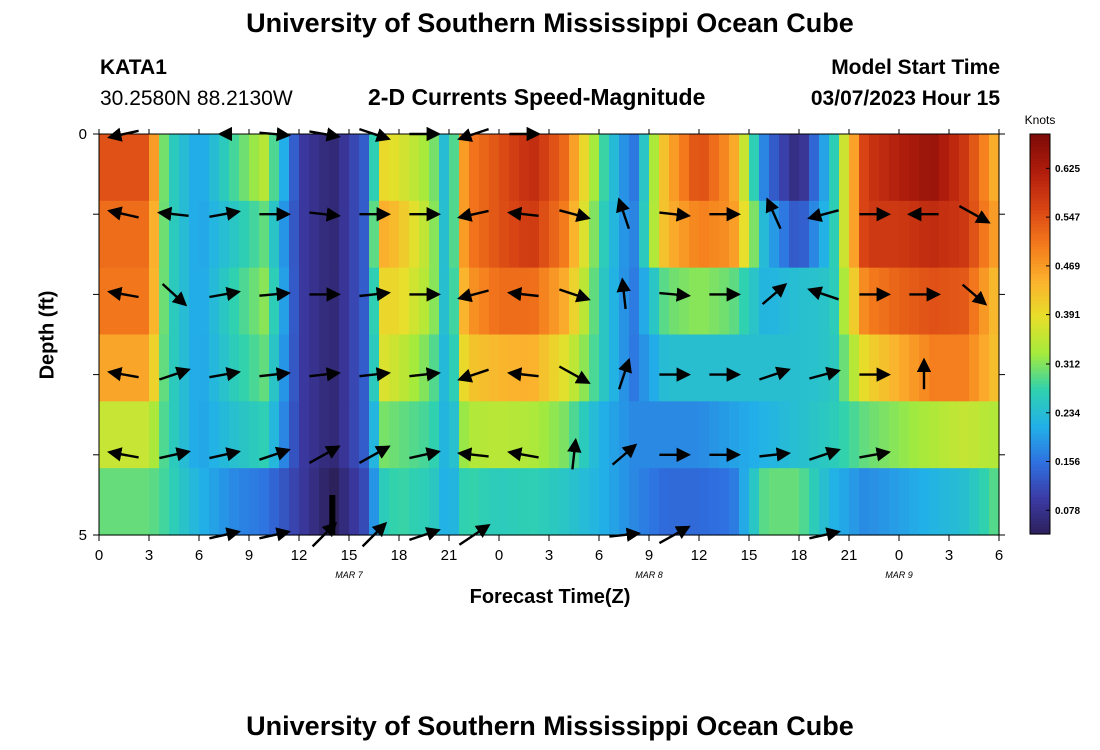  Describe the element at coordinates (83, 134) in the screenshot. I see `y-tick-label: 0` at that location.